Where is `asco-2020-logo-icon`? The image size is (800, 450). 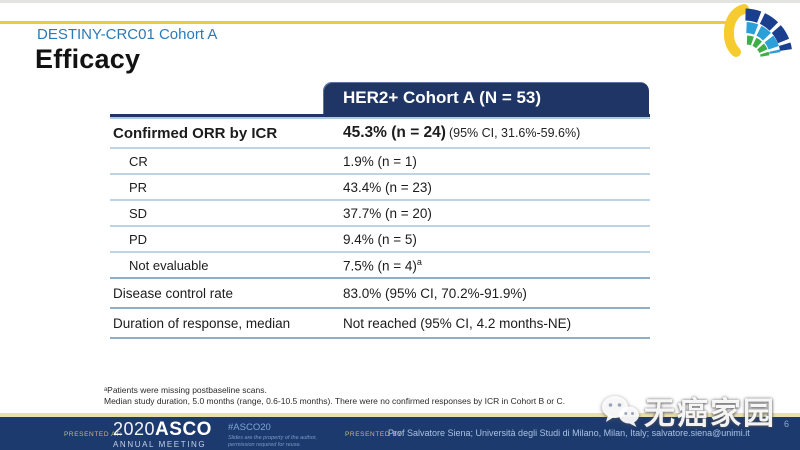 asco-2020-logo-icon is located at coordinates (757, 31).